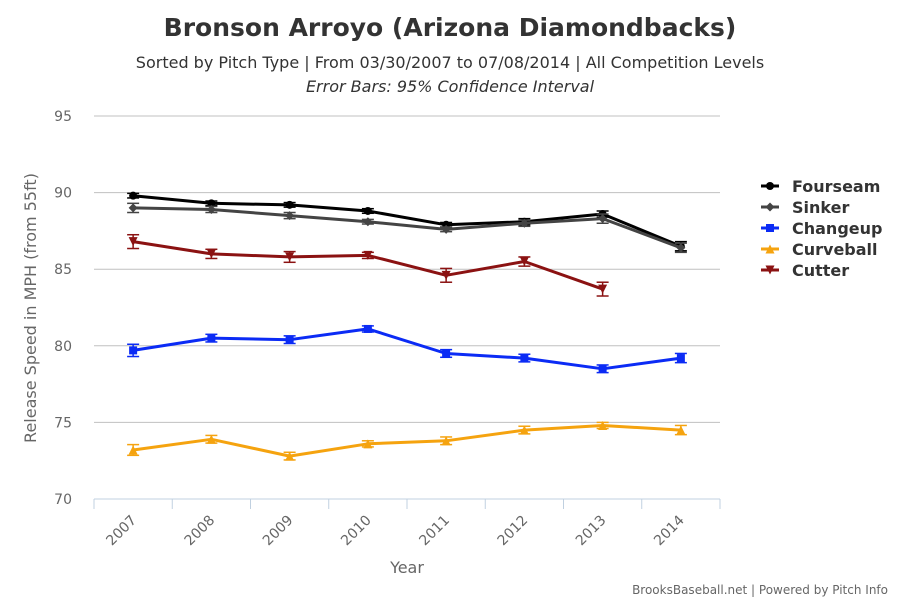  I want to click on legend-marker-changeup, so click(770, 228).